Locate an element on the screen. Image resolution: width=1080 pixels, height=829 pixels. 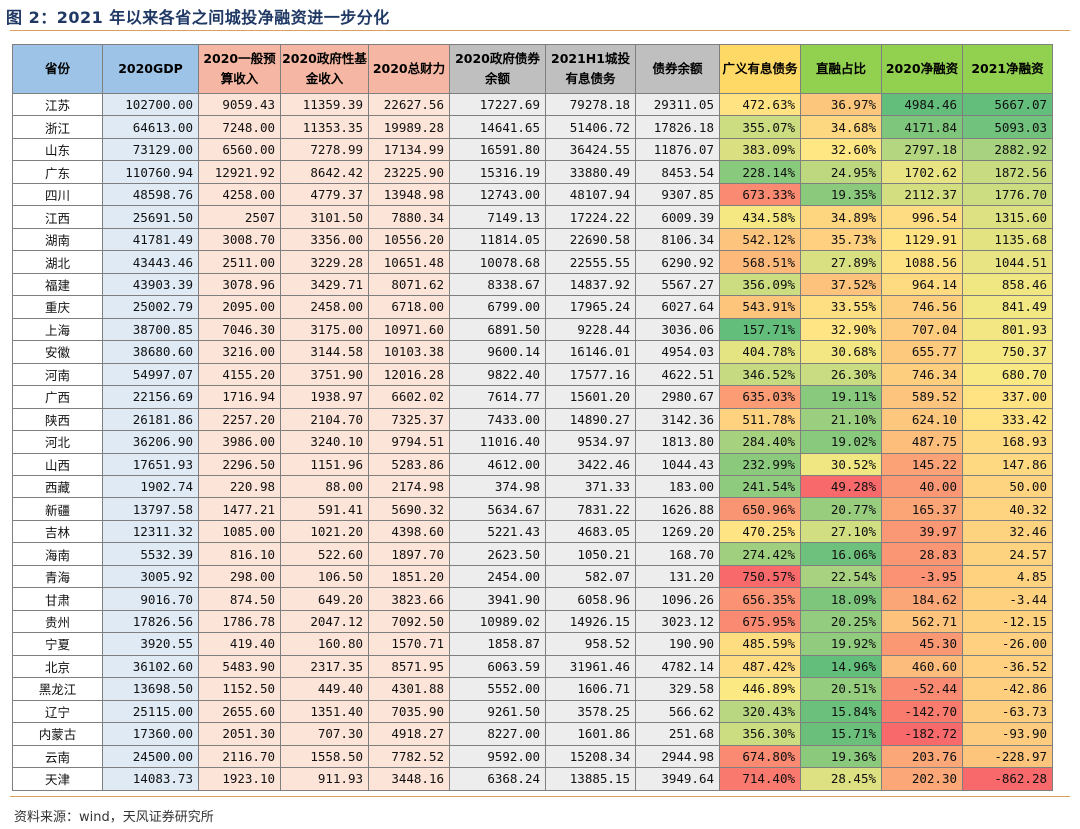
cell-province: 宁夏 is located at coordinates (57, 644).